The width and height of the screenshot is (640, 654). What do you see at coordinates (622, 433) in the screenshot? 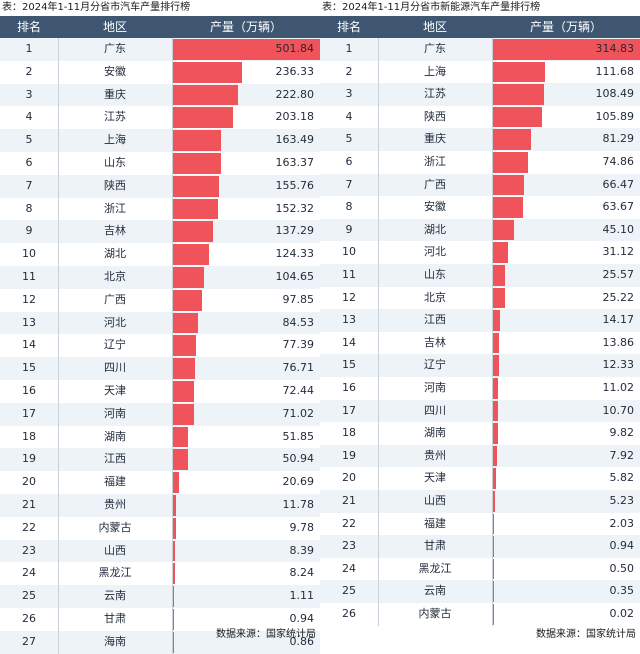
I see `value-label: 9.82` at bounding box center [622, 433].